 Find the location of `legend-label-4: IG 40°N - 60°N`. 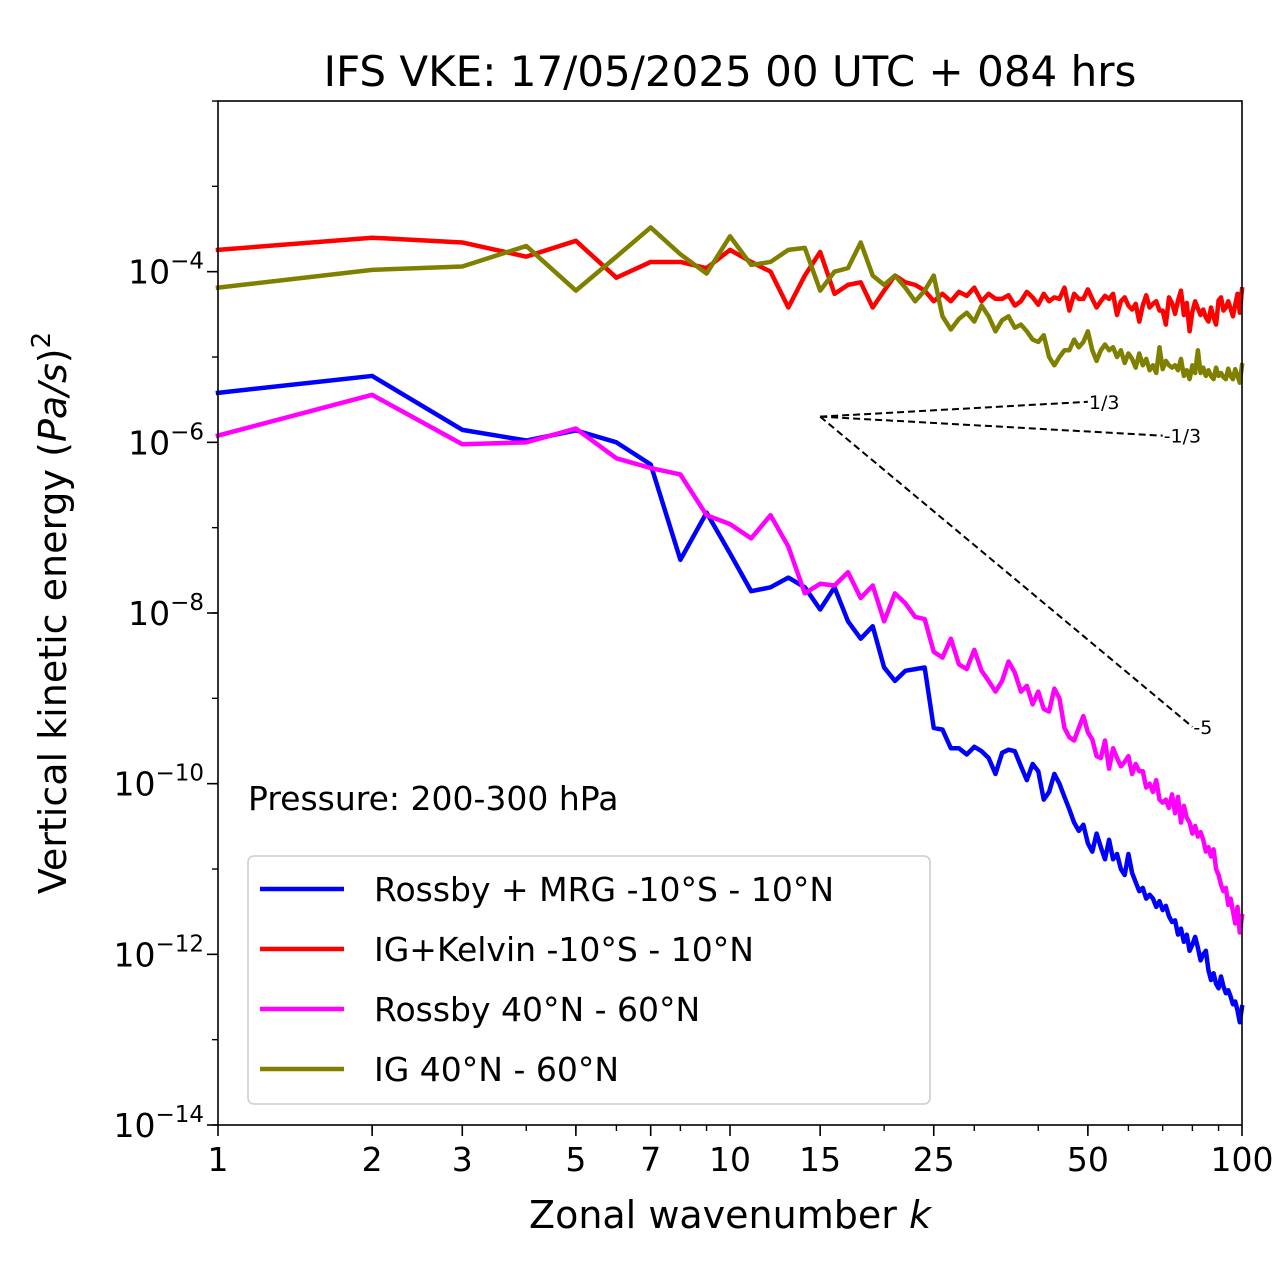

legend-label-4: IG 40°N - 60°N is located at coordinates (496, 1069).